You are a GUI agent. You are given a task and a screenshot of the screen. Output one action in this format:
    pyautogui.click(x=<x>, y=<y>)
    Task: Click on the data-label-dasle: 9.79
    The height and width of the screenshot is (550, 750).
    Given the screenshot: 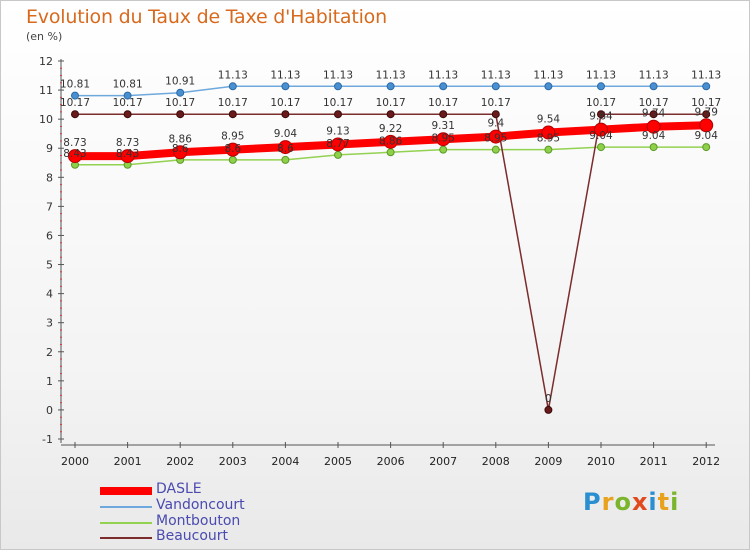 What is the action you would take?
    pyautogui.click(x=706, y=112)
    